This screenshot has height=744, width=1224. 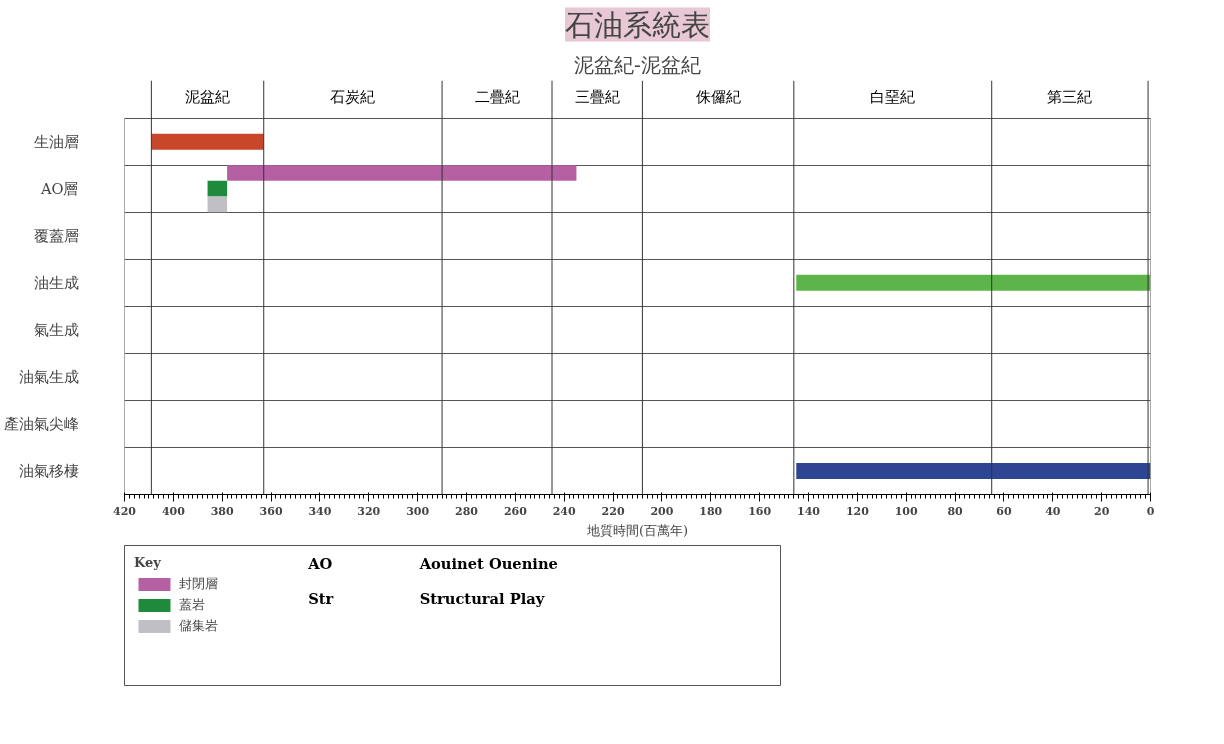 I want to click on legend-label: 封閉層, so click(x=198, y=584).